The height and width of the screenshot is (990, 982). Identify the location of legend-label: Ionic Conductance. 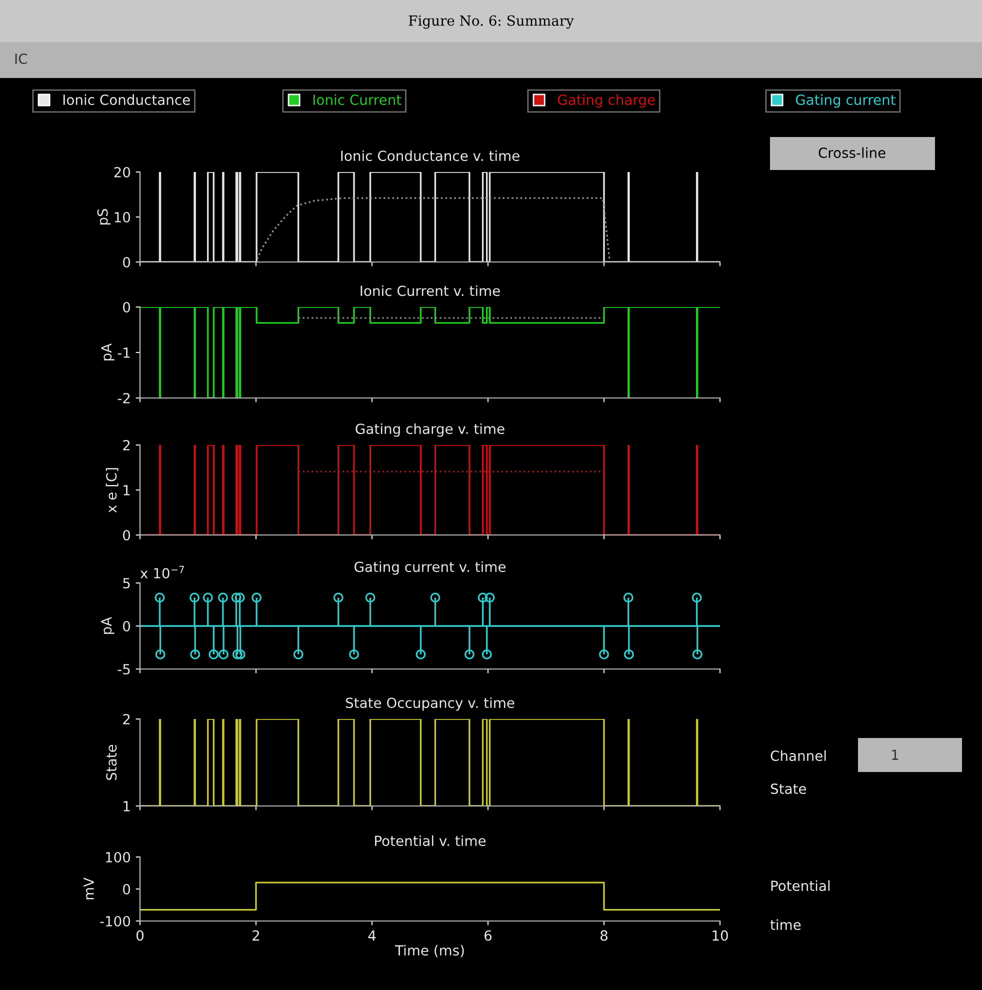
(126, 100).